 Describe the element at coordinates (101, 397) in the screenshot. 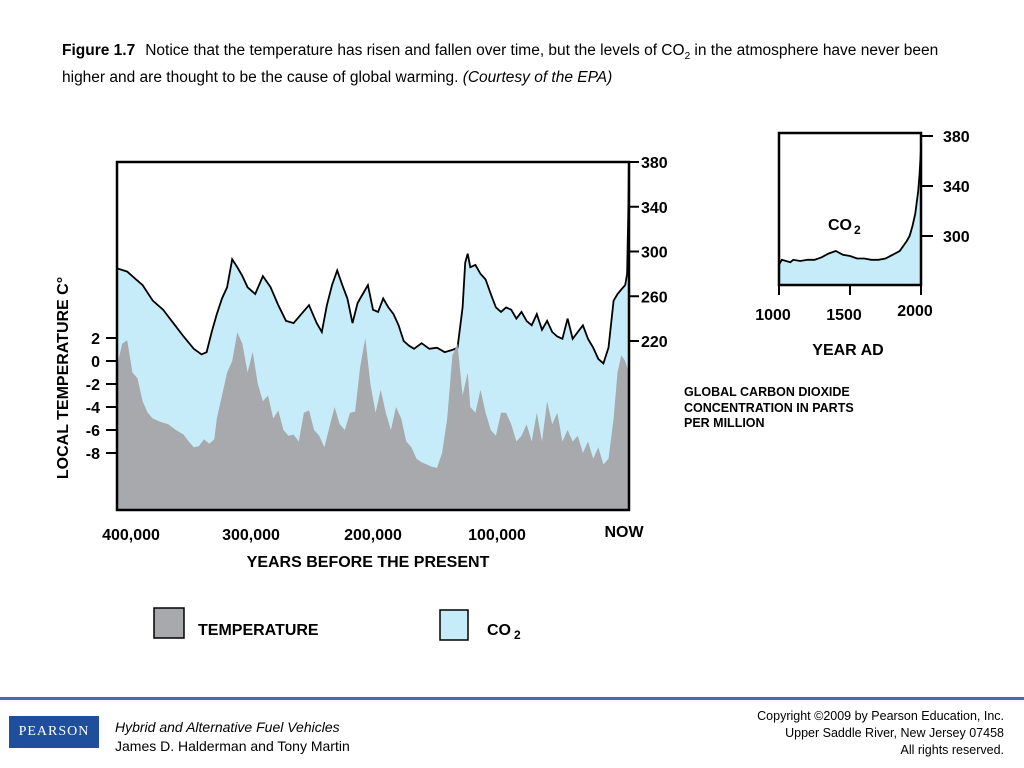

I see `temperature-axis-ticks: 2 0 -2 -4 -6 -8` at that location.